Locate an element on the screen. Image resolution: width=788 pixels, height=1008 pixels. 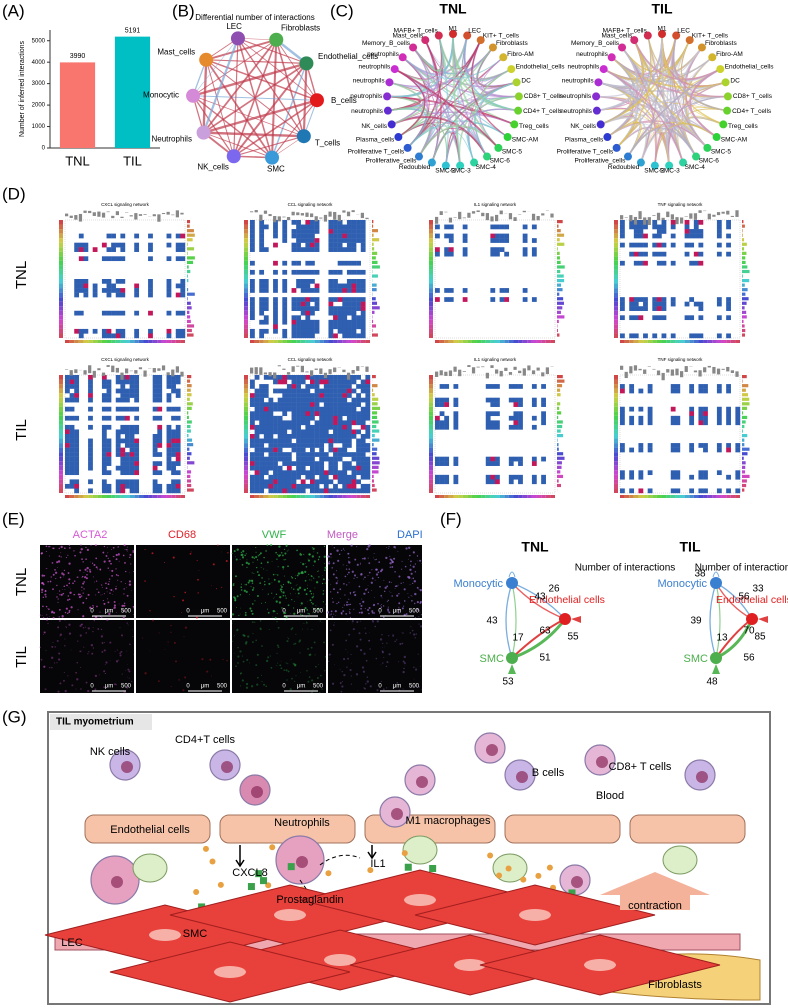
node-label: Monocytic is located at coordinates (161, 94).